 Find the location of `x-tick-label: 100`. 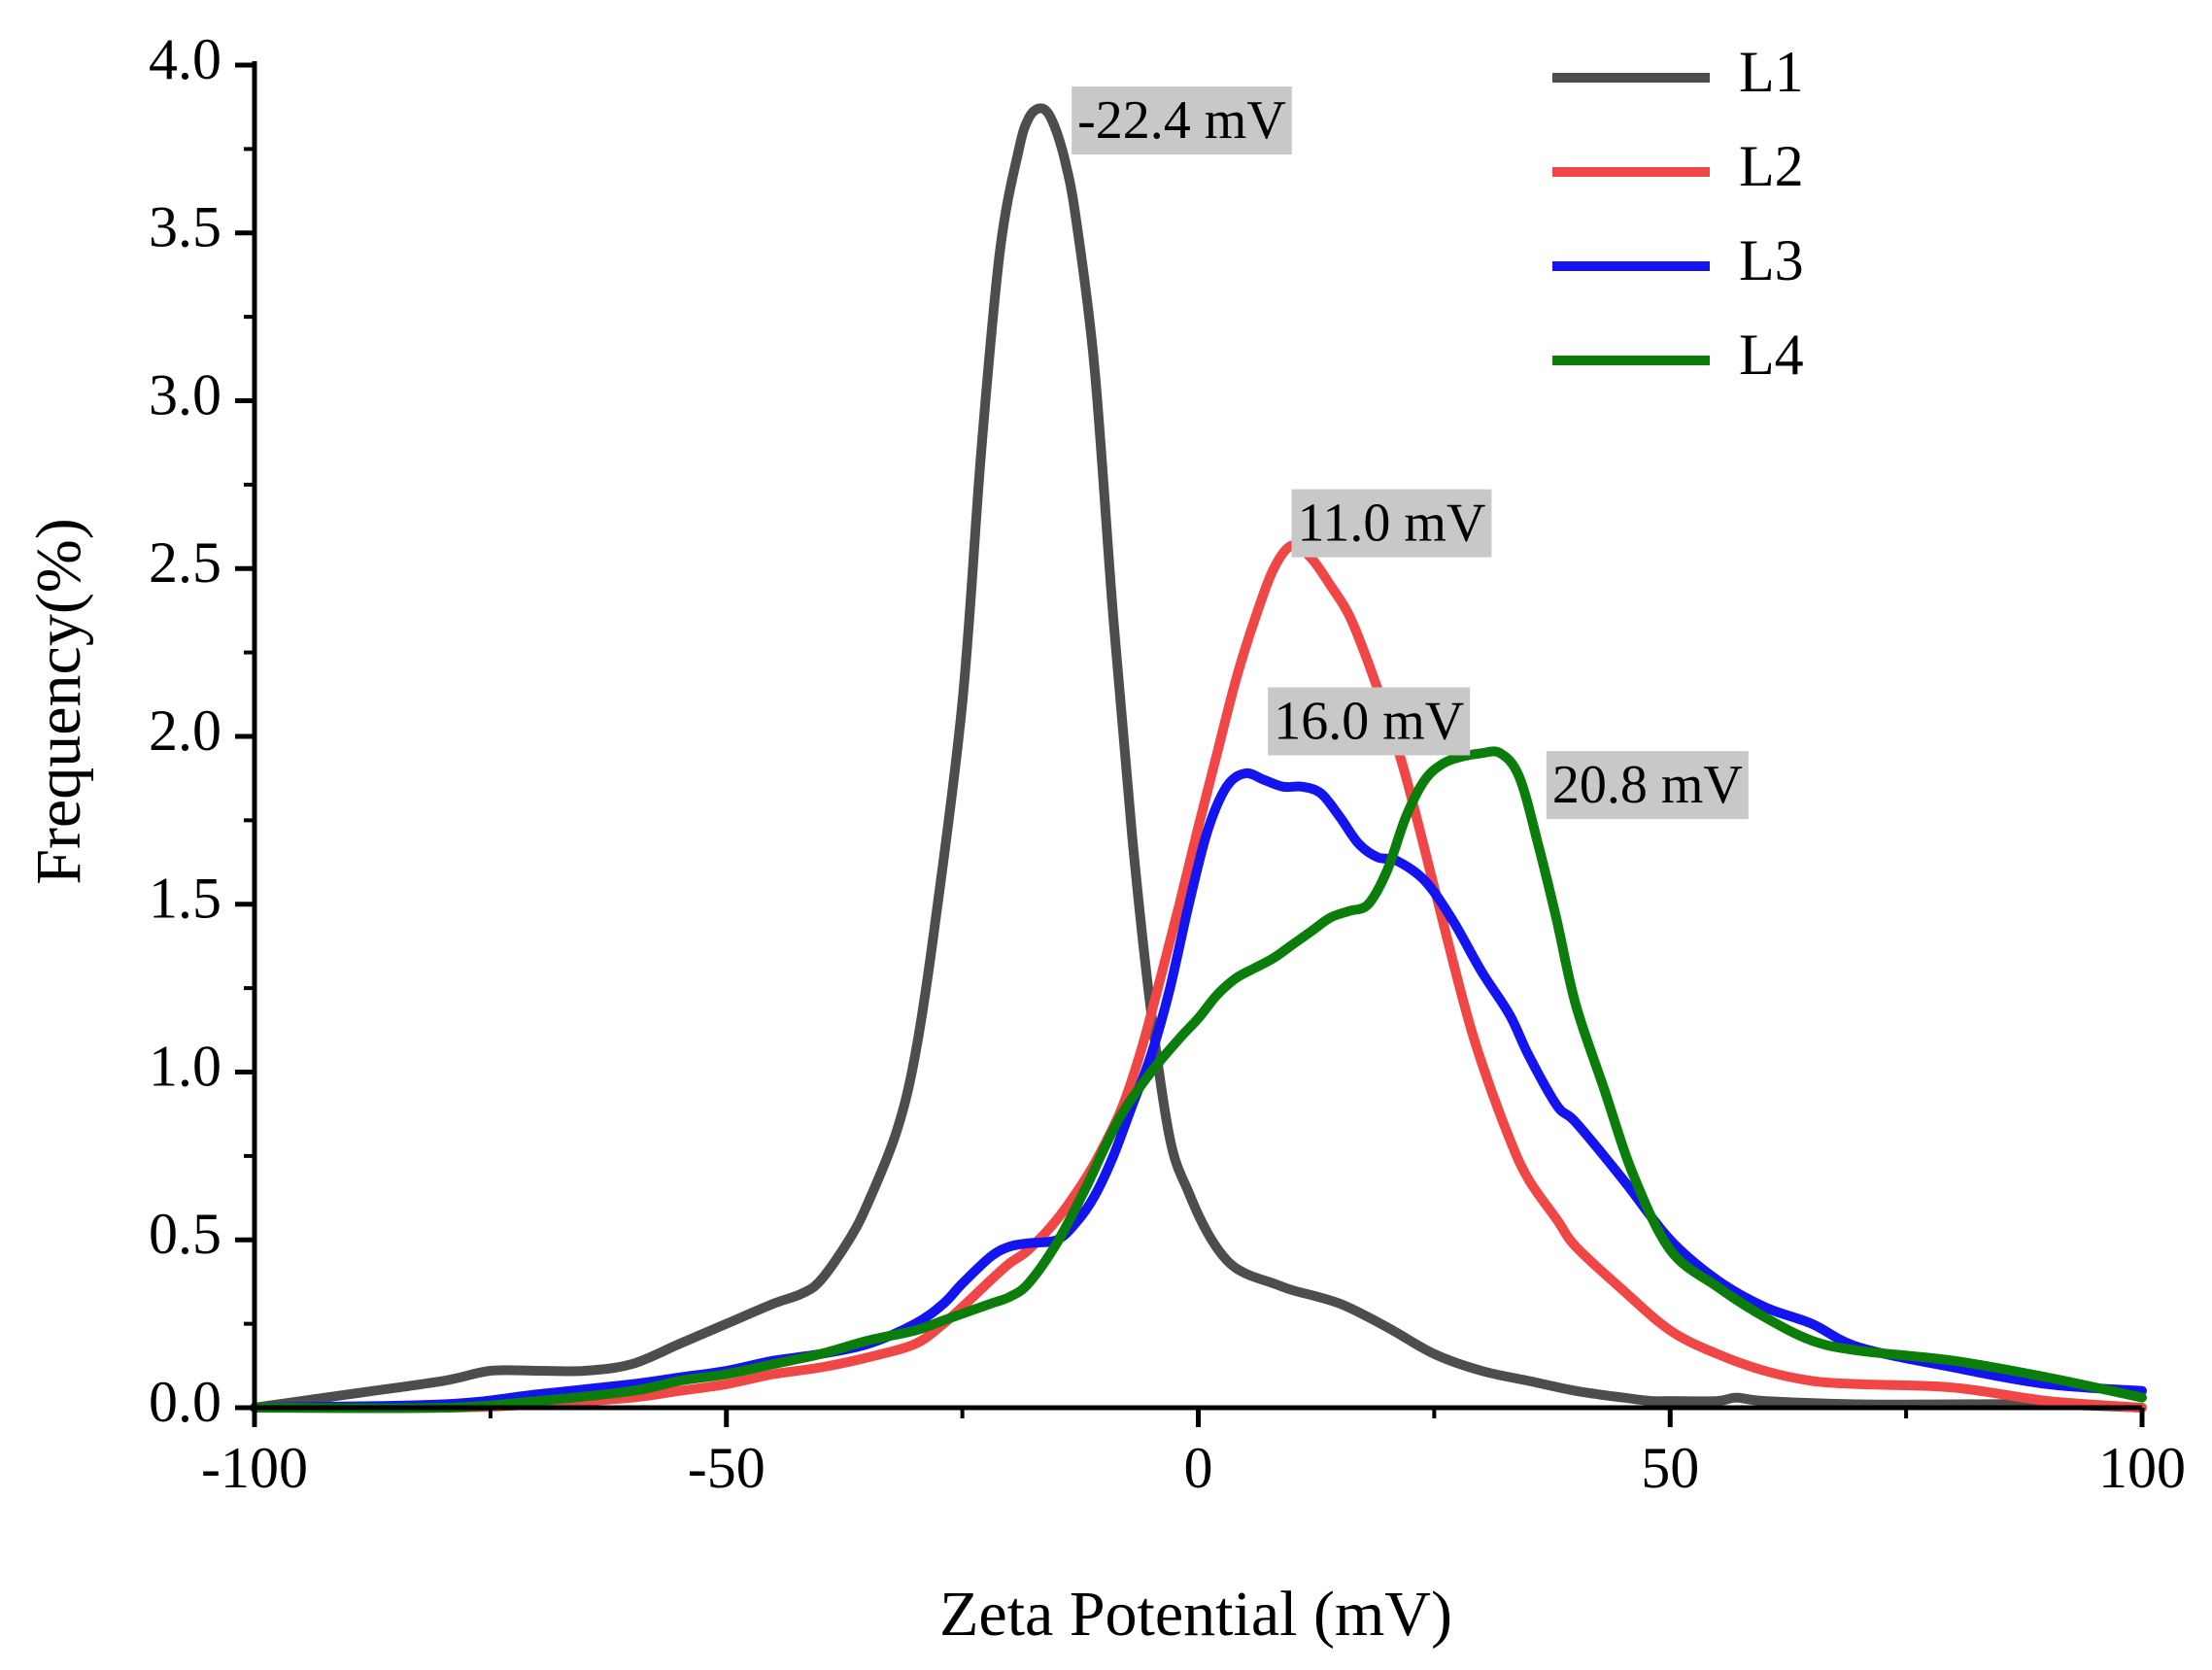

x-tick-label: 100 is located at coordinates (2142, 1468).